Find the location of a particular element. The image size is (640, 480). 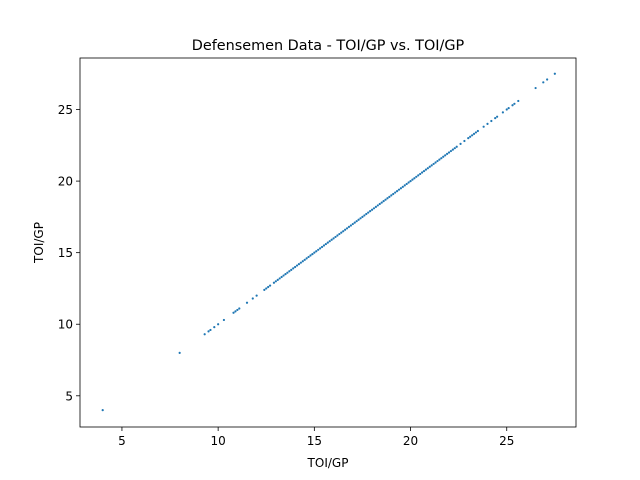

x-tick-label: 25 is located at coordinates (506, 441).